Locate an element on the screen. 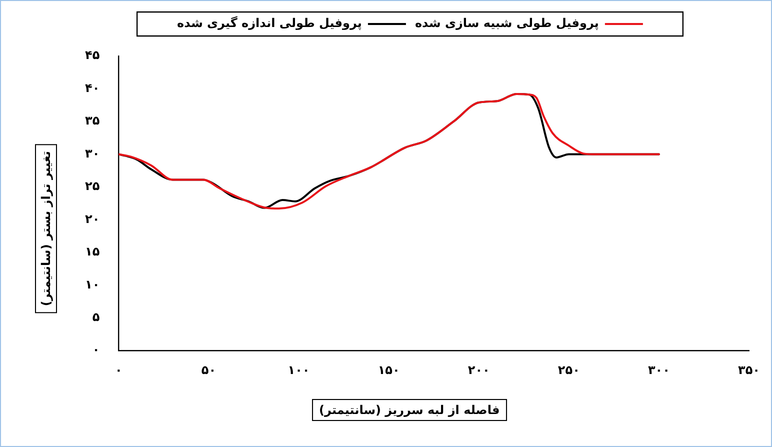 This screenshot has height=447, width=772. x-tick-label: ۱۵۰ is located at coordinates (389, 369).